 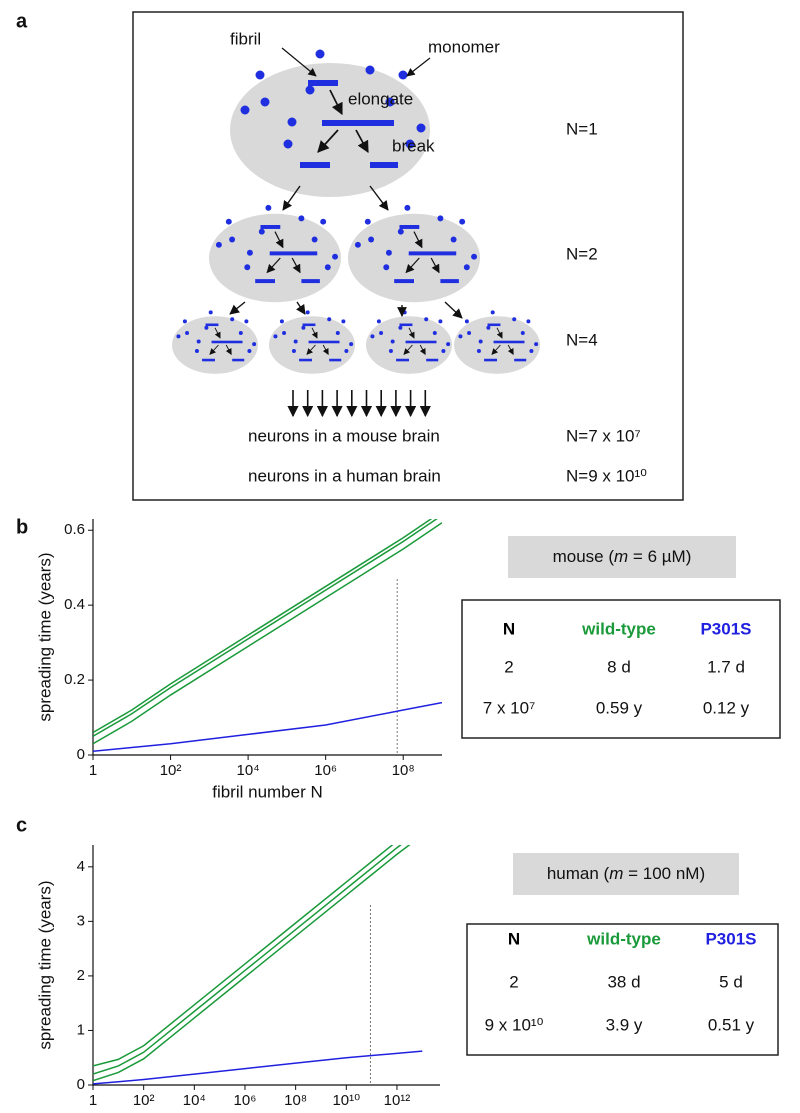 I want to click on label: fibril, so click(x=245, y=38).